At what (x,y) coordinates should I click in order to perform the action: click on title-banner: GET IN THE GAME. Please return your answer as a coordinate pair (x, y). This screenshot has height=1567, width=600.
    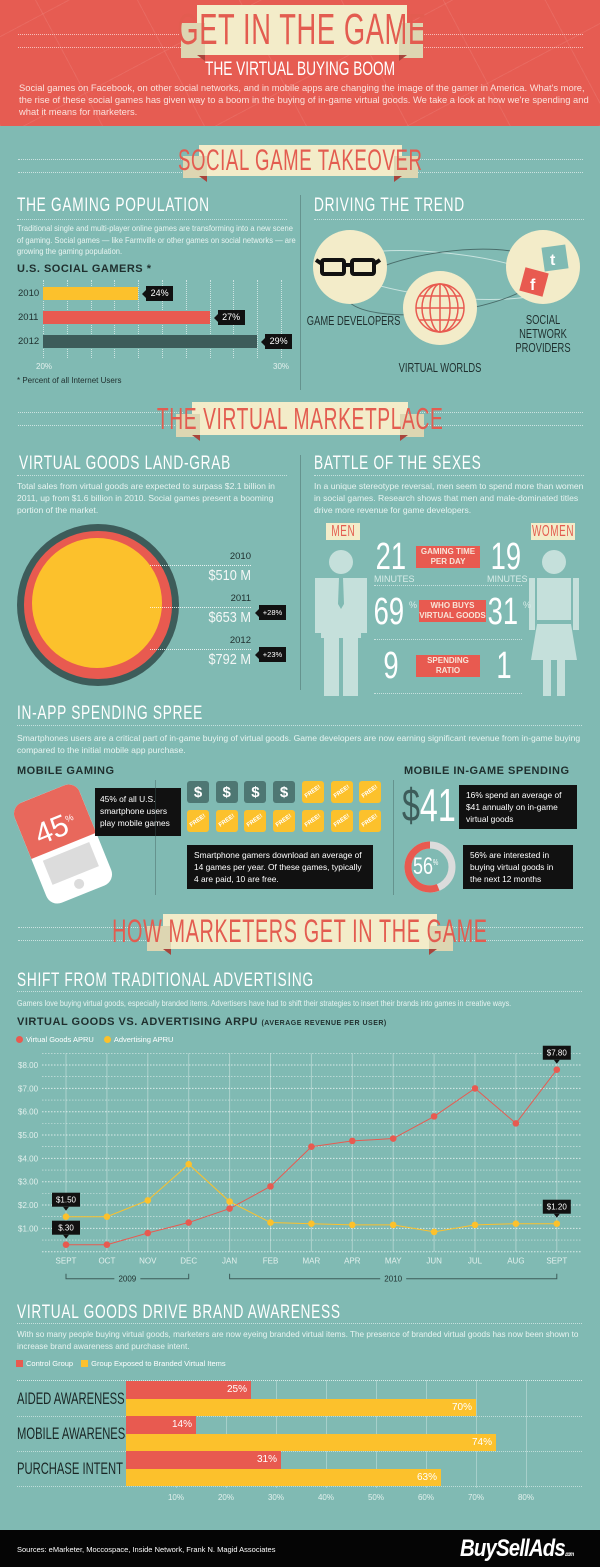
    Looking at the image, I should click on (301, 33).